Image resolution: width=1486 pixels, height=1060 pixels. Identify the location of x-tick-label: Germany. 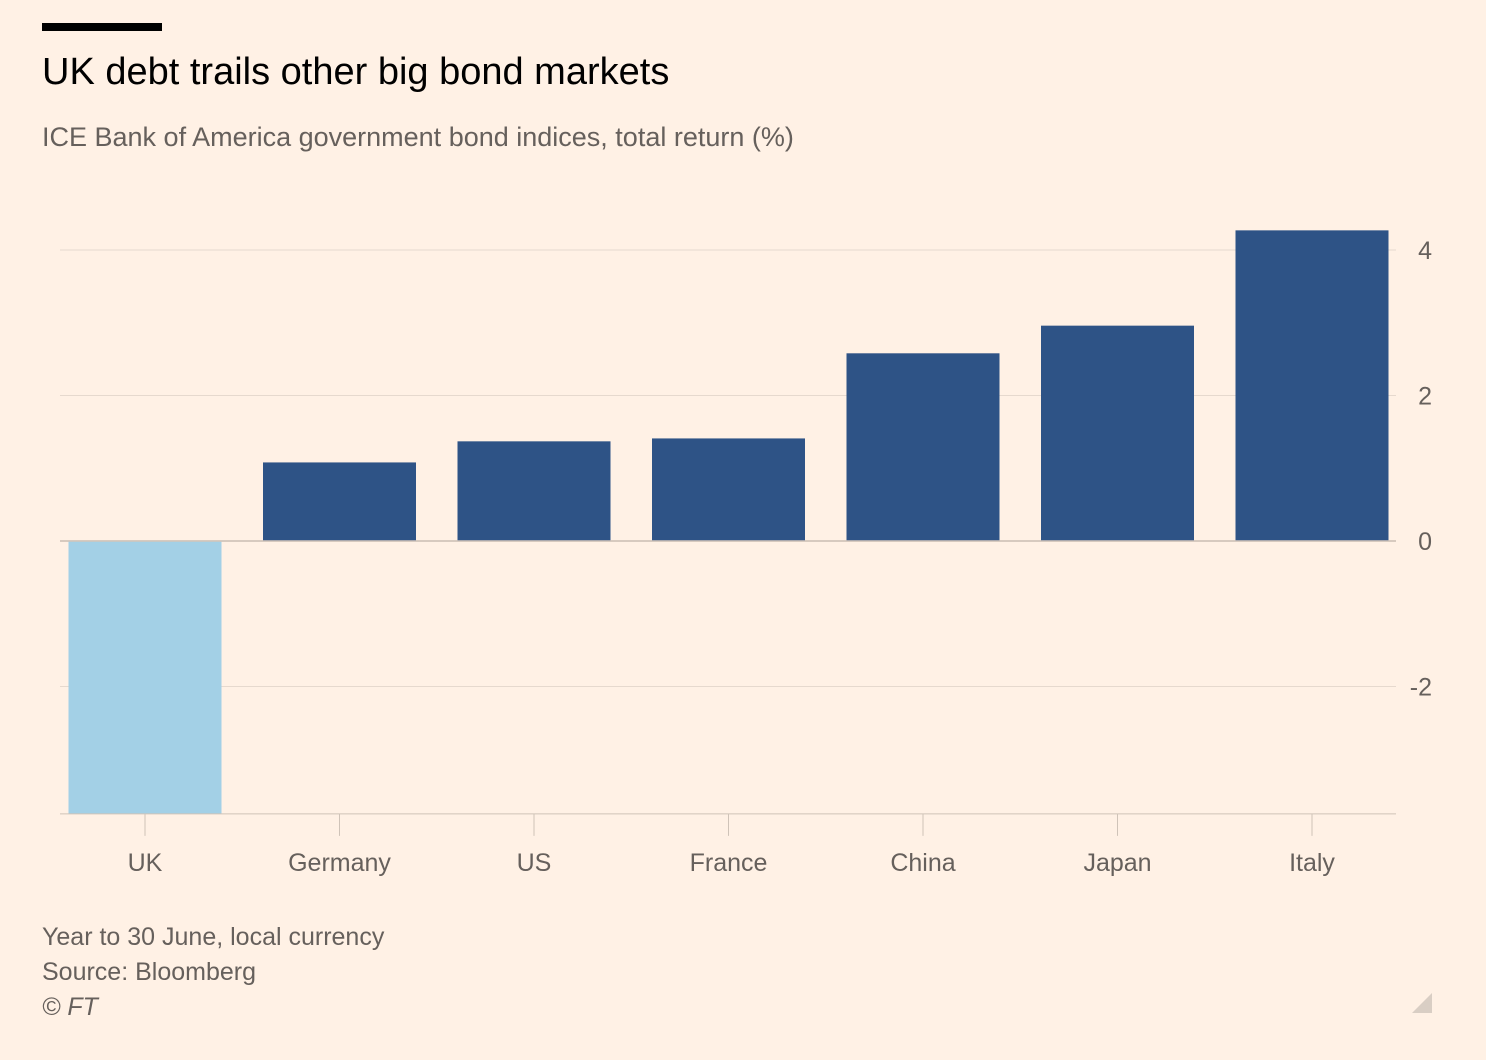
(339, 863).